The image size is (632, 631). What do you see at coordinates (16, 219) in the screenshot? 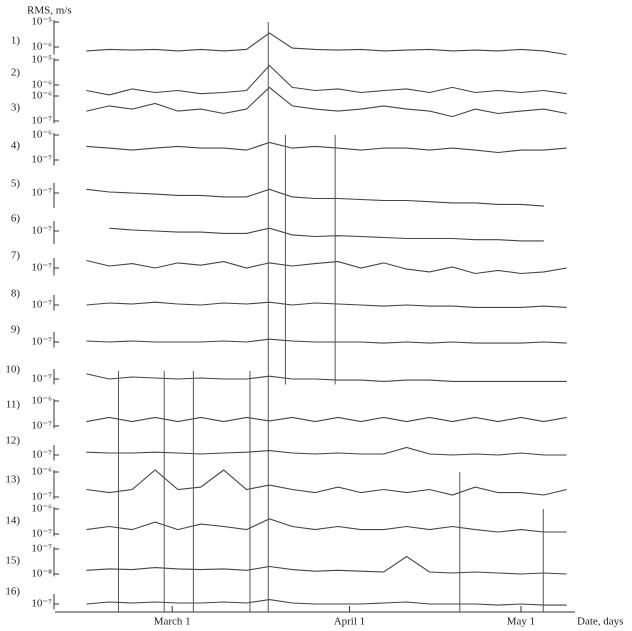
I see `panel-label: 6)` at bounding box center [16, 219].